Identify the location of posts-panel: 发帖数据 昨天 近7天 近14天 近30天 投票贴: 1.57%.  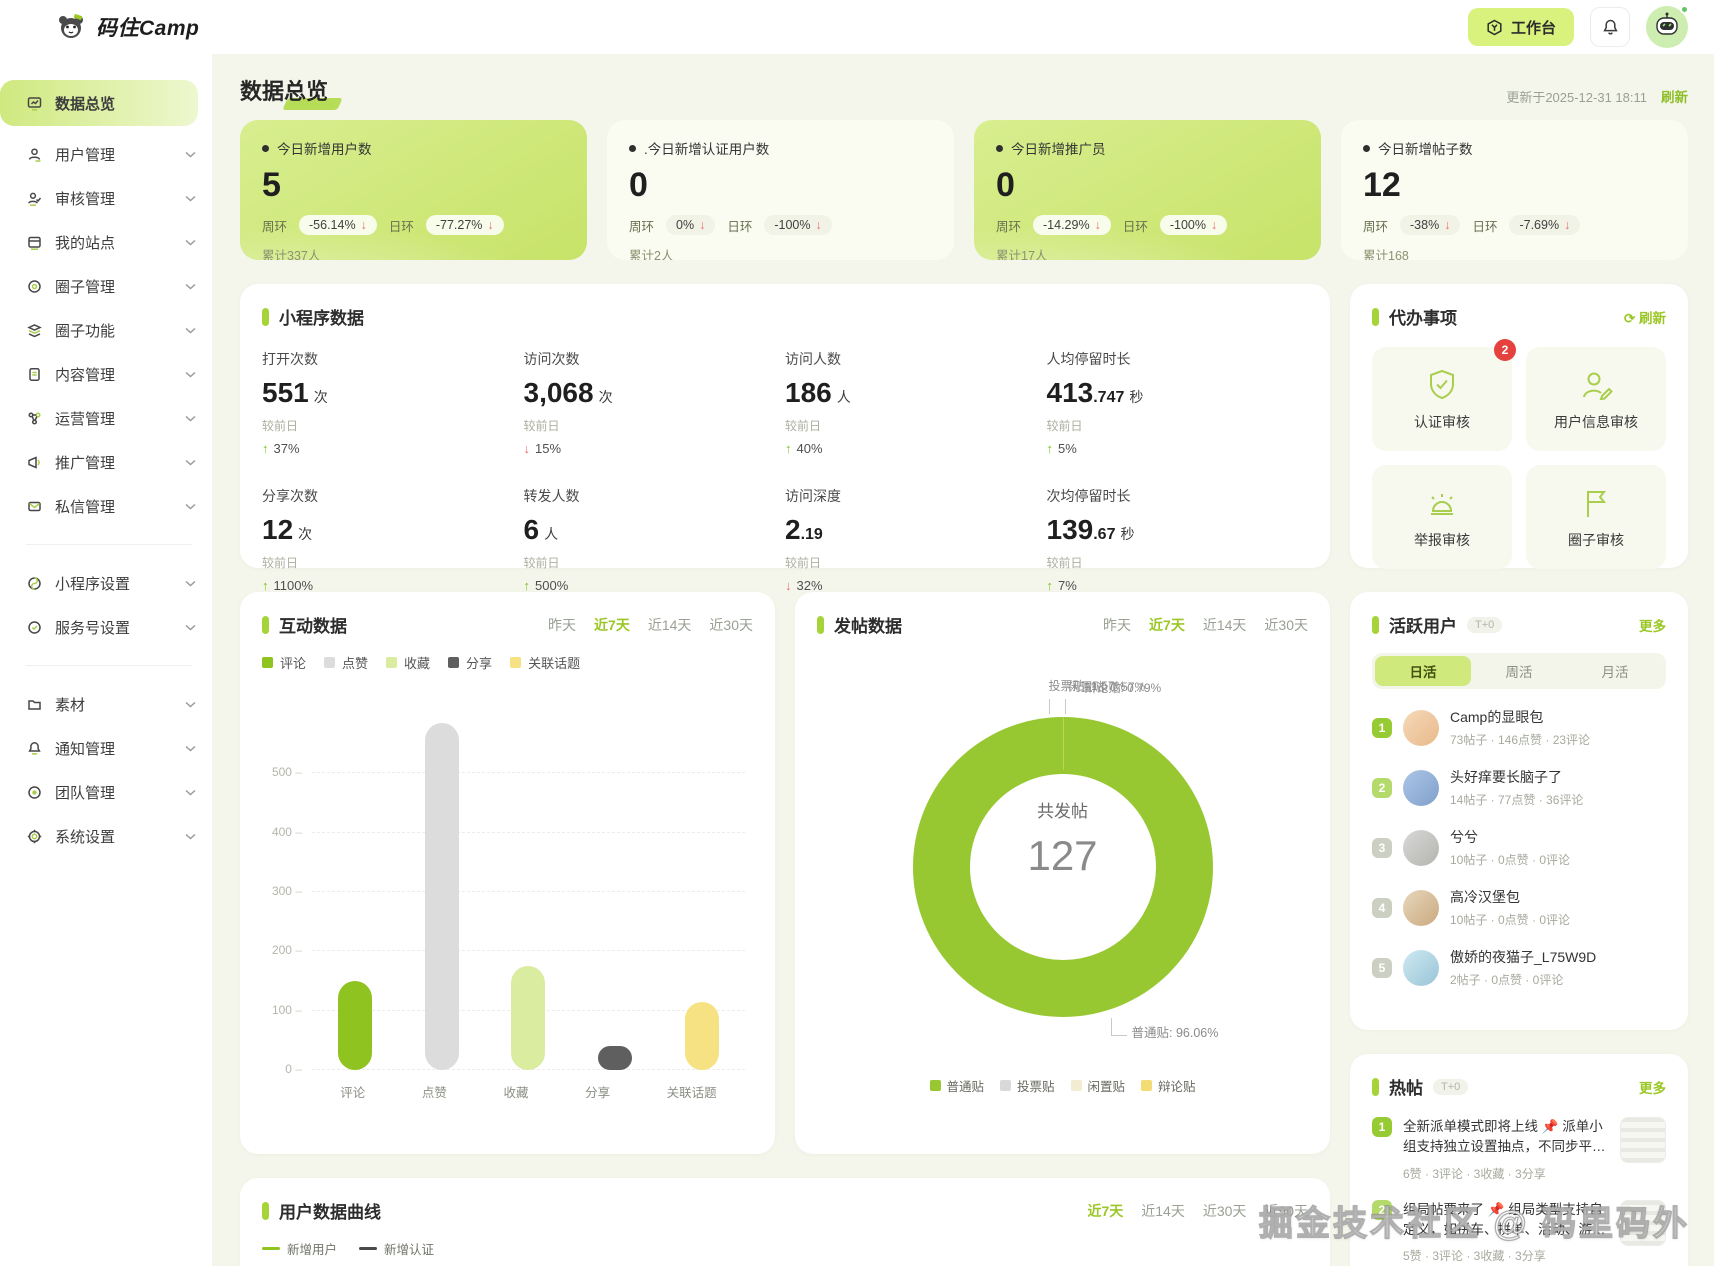
(1062, 873).